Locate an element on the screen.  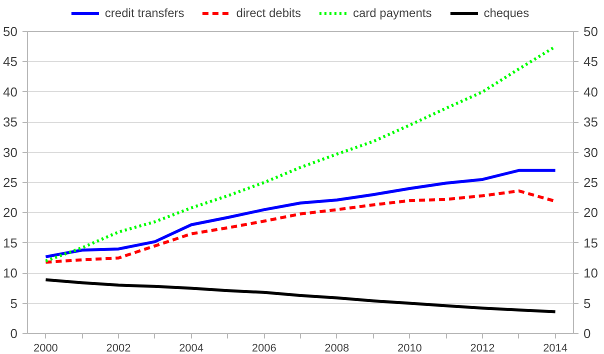
x-tick-label: 2006 is located at coordinates (264, 348).